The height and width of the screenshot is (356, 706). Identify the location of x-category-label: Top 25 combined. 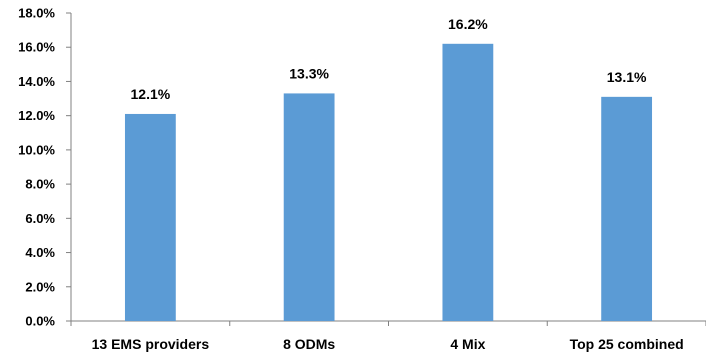
(627, 344).